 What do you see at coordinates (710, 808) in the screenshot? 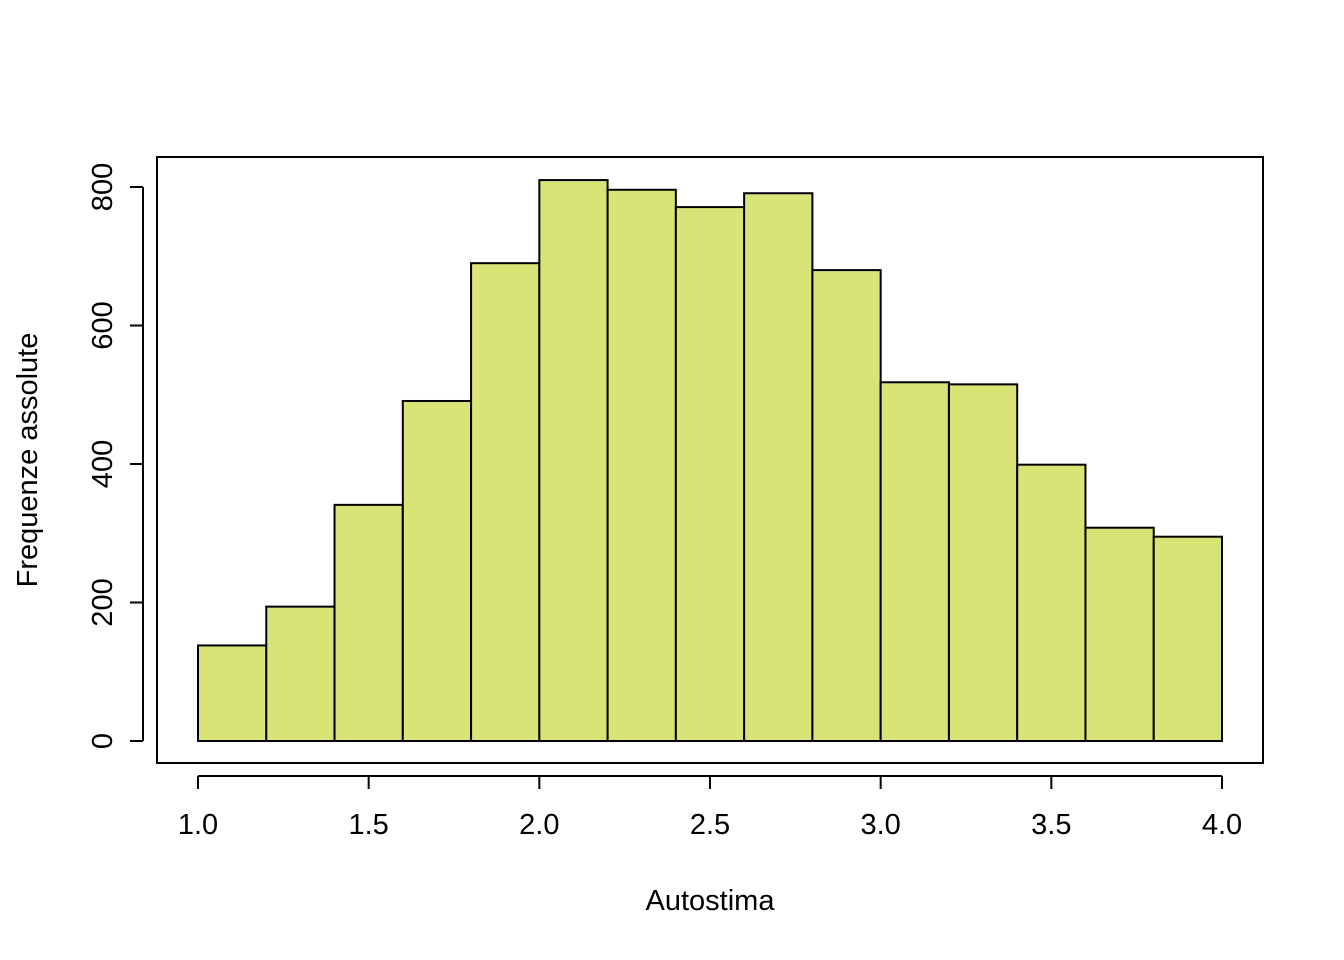
I see `x-axis: 1.0 1.5 2.0 2.5 3.0 3.5 4.0` at bounding box center [710, 808].